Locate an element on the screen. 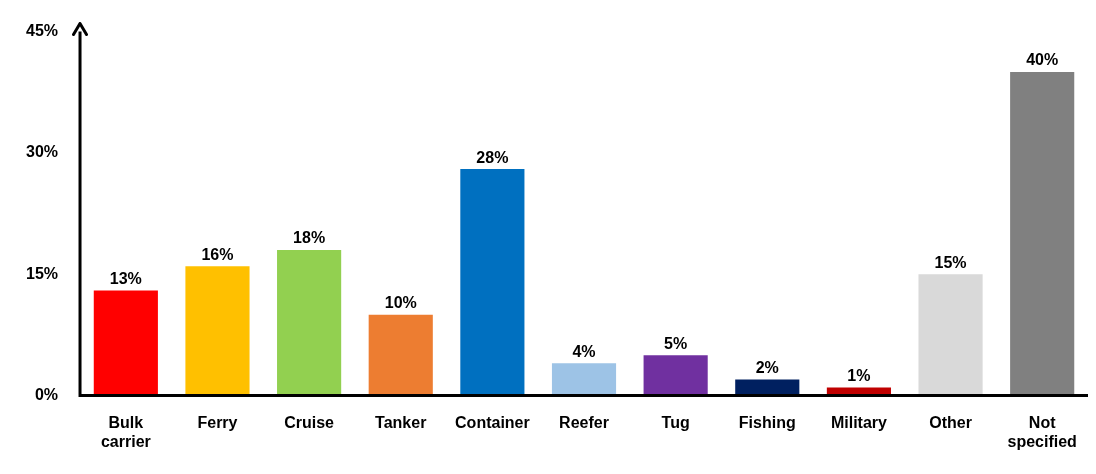 This screenshot has width=1096, height=474. data-label: 5% is located at coordinates (676, 343).